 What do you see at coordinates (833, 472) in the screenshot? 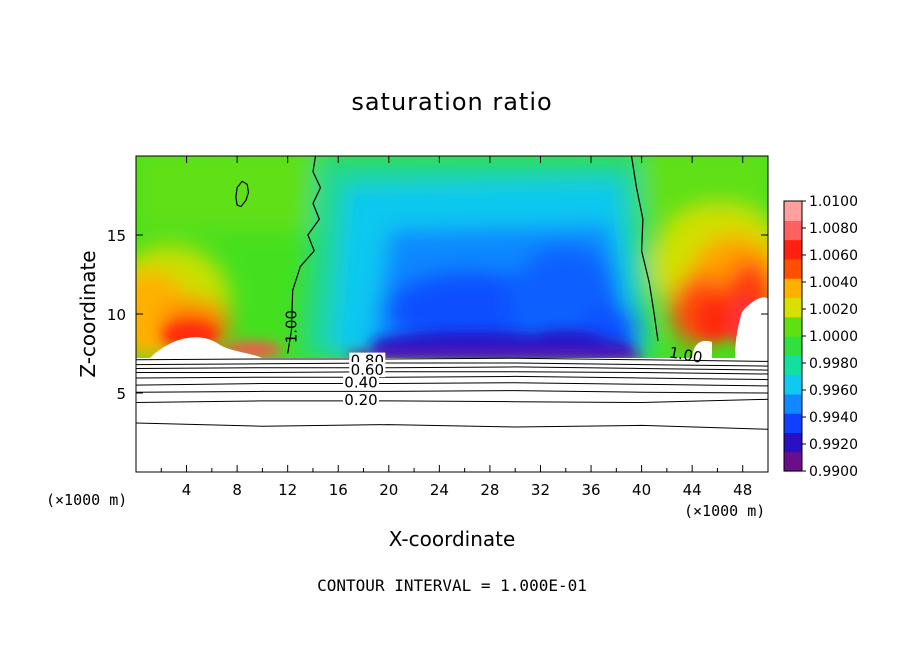
I see `colorbar-label: 0.9900` at bounding box center [833, 472].